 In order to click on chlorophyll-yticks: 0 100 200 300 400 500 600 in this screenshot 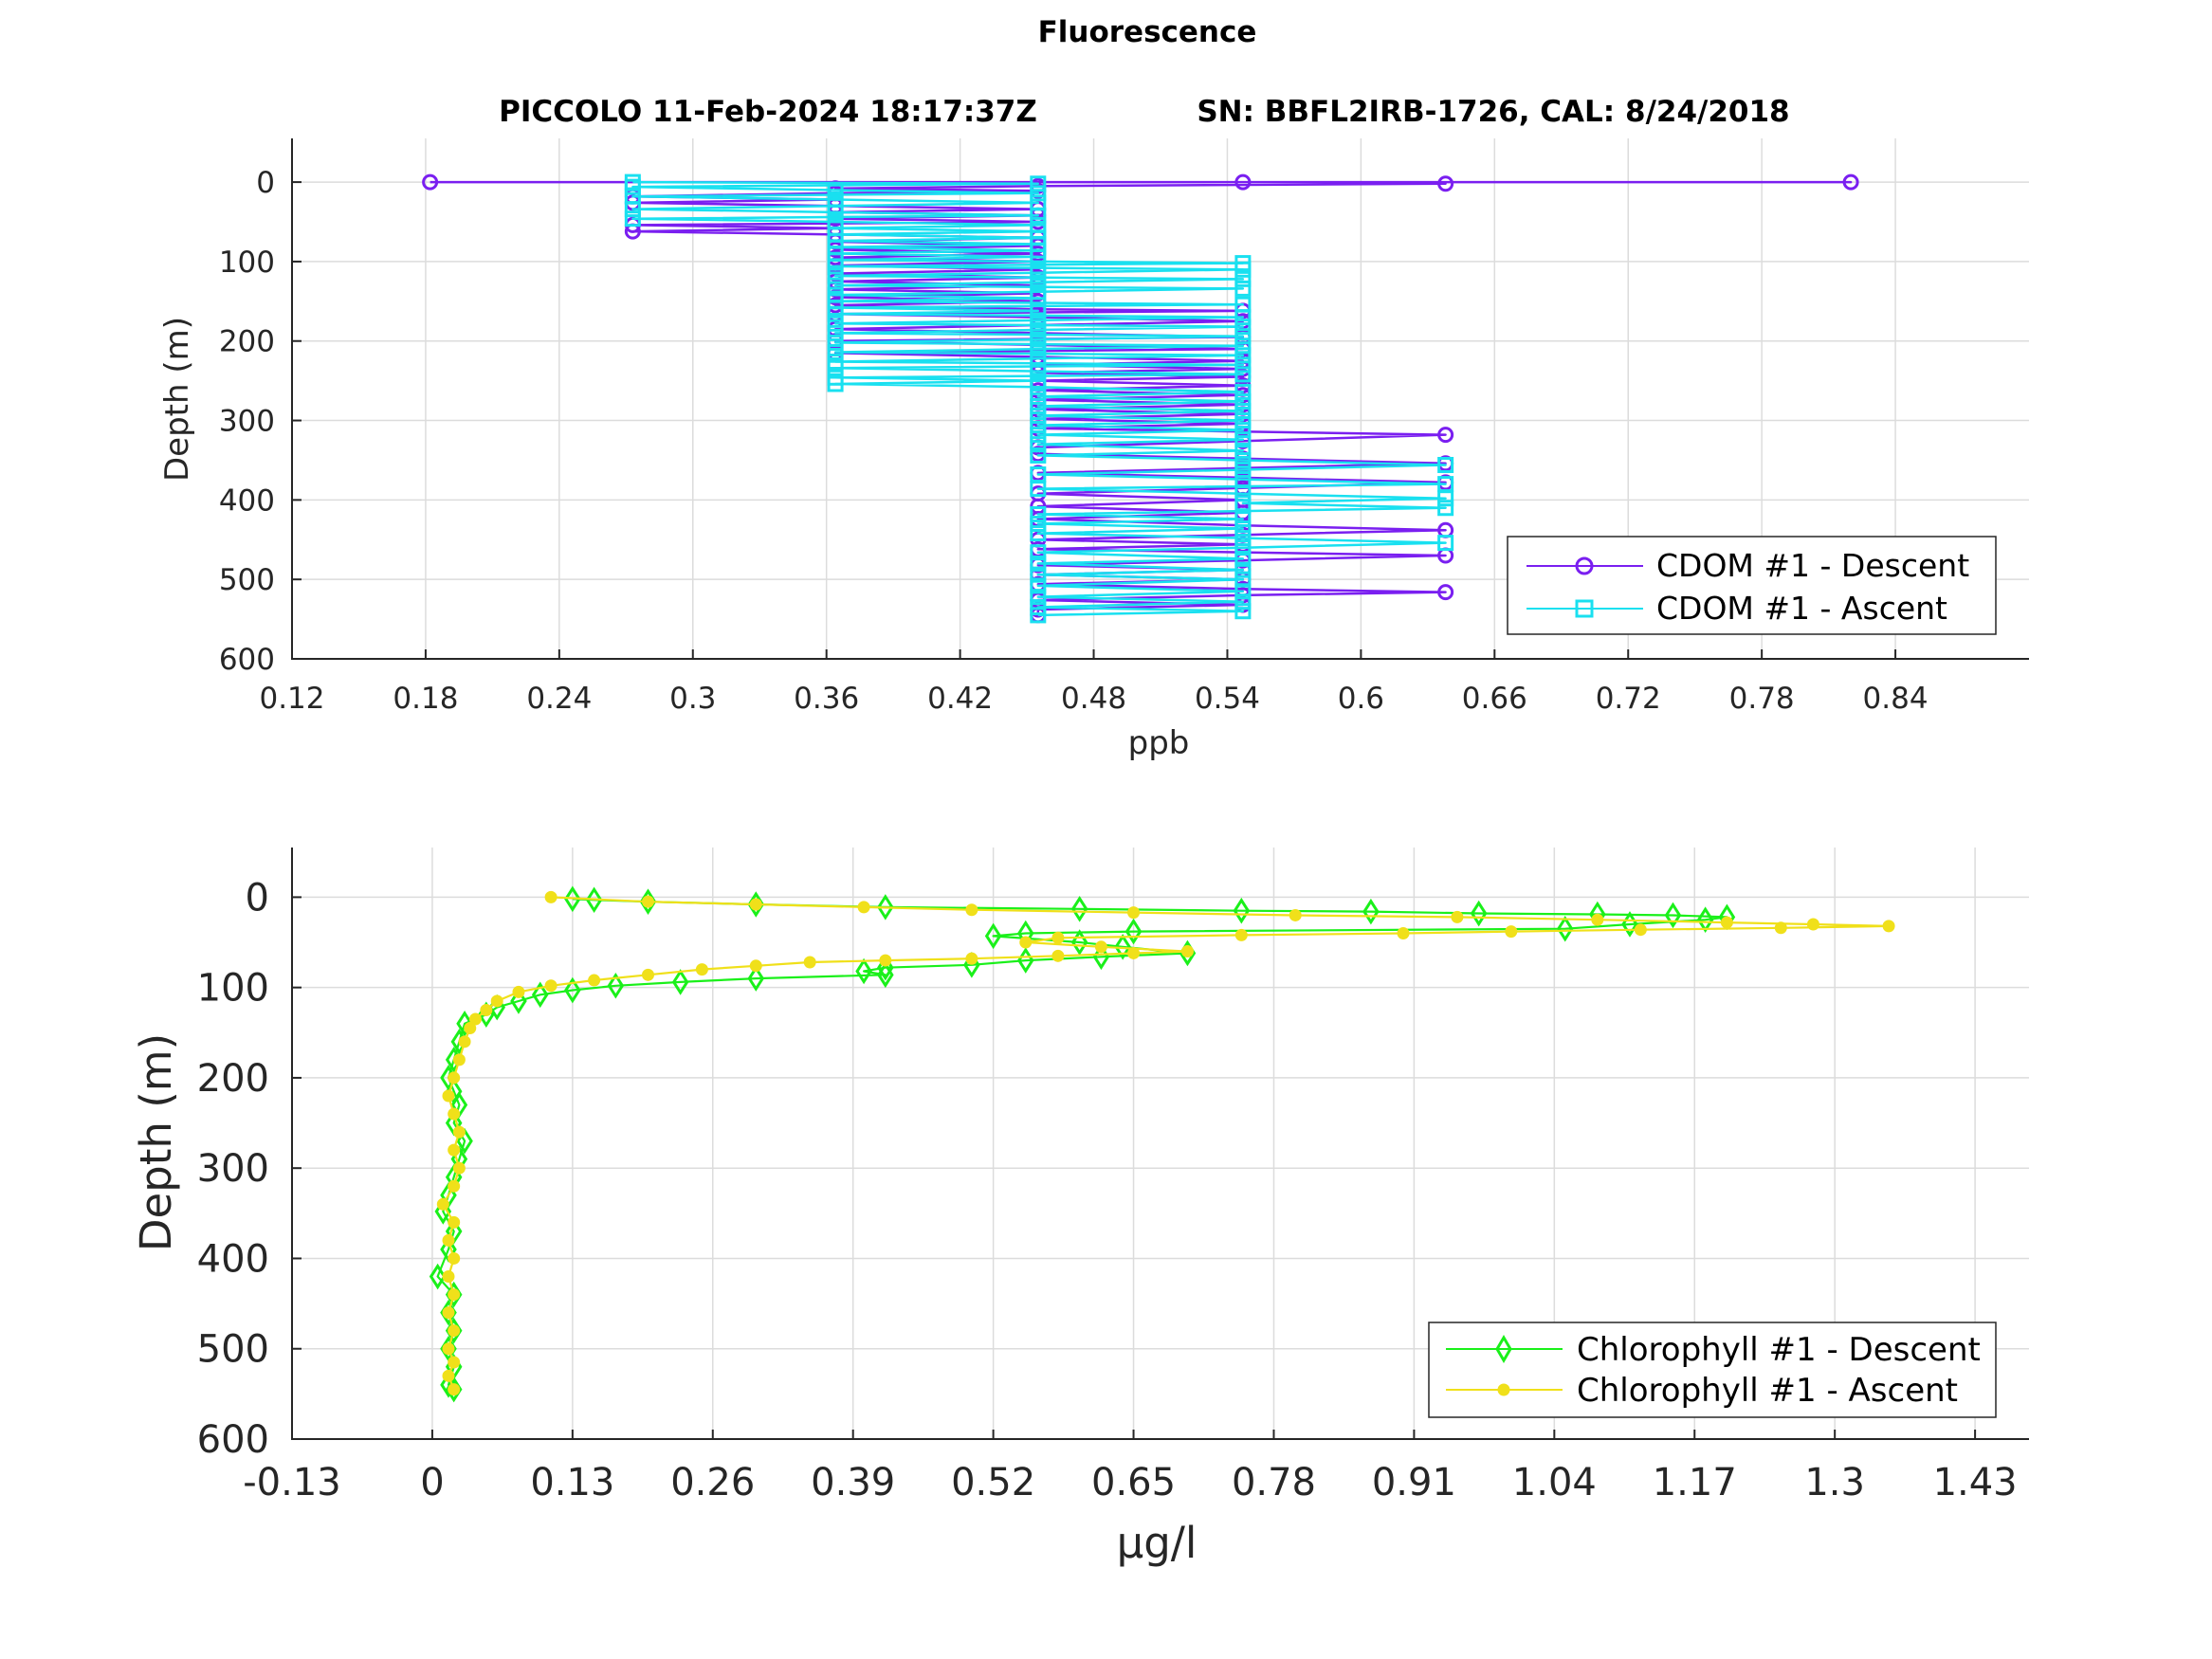, I will do `click(249, 1169)`.